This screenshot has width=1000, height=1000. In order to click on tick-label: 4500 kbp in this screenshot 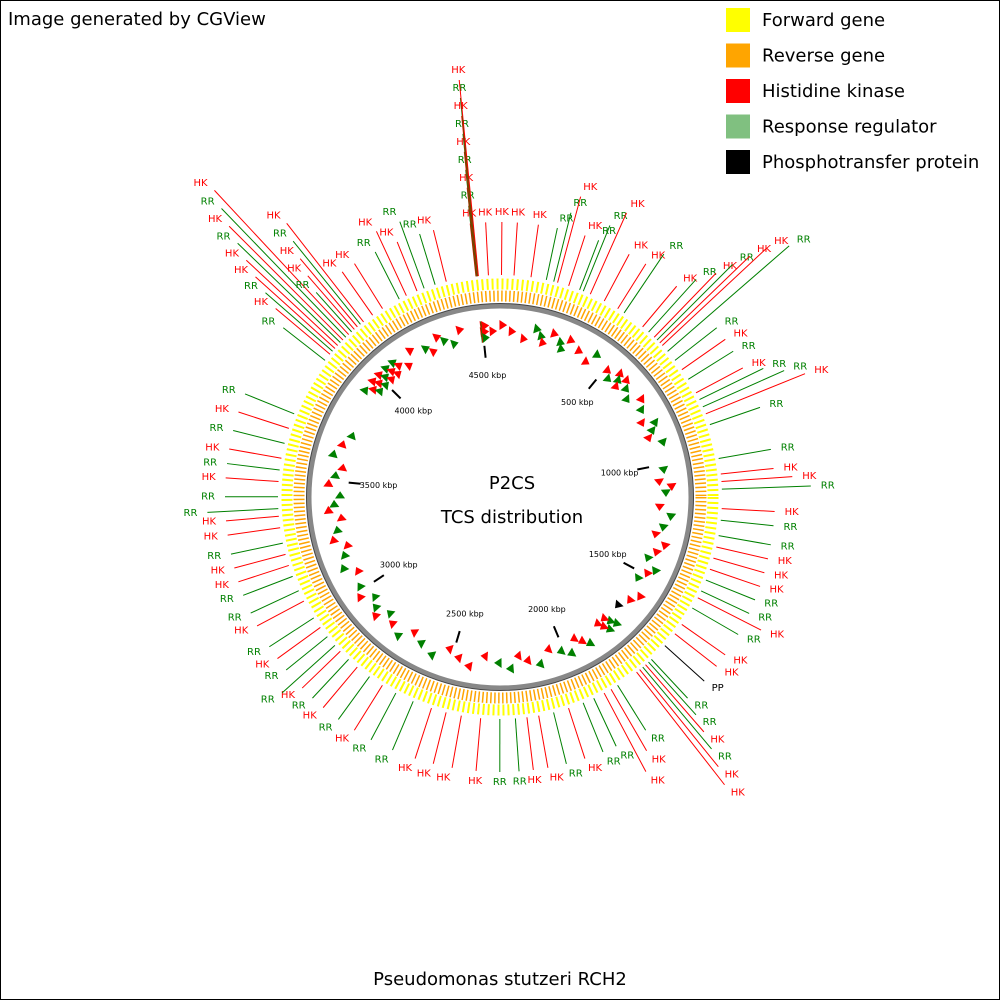, I will do `click(488, 375)`.